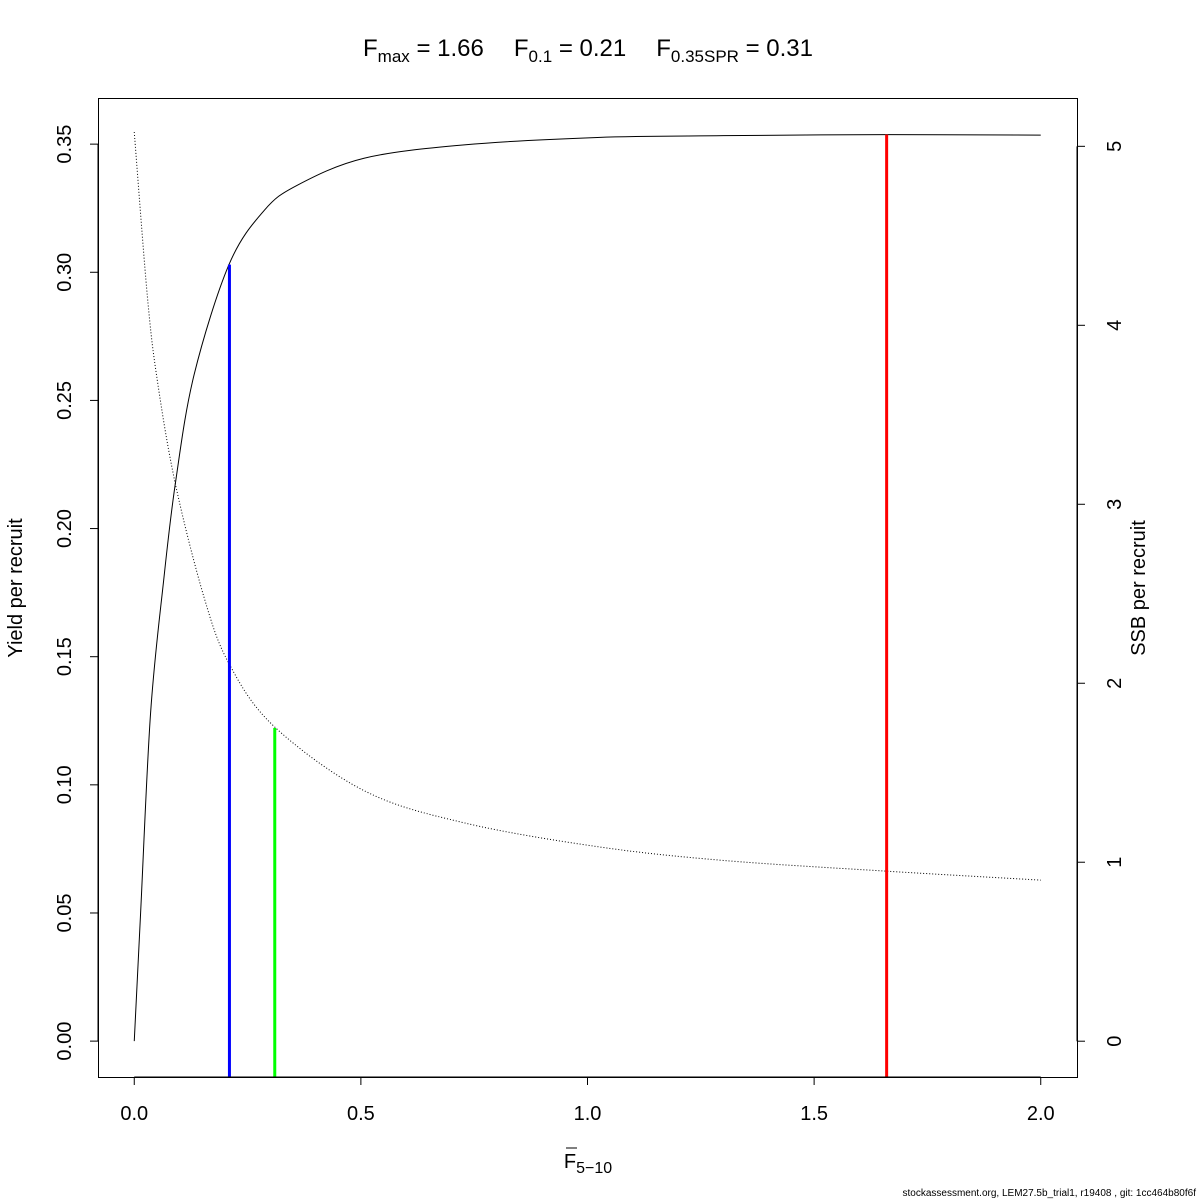  I want to click on x-axis-label: F5−10, so click(588, 1162).